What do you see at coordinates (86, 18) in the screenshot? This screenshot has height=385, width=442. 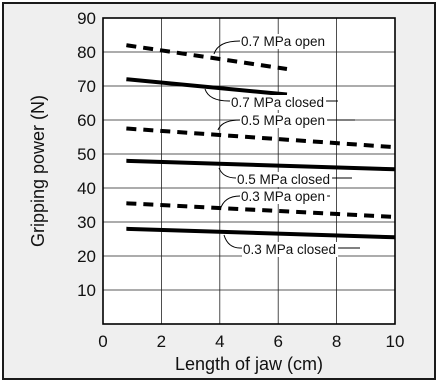 I see `y-tick-label: 90` at bounding box center [86, 18].